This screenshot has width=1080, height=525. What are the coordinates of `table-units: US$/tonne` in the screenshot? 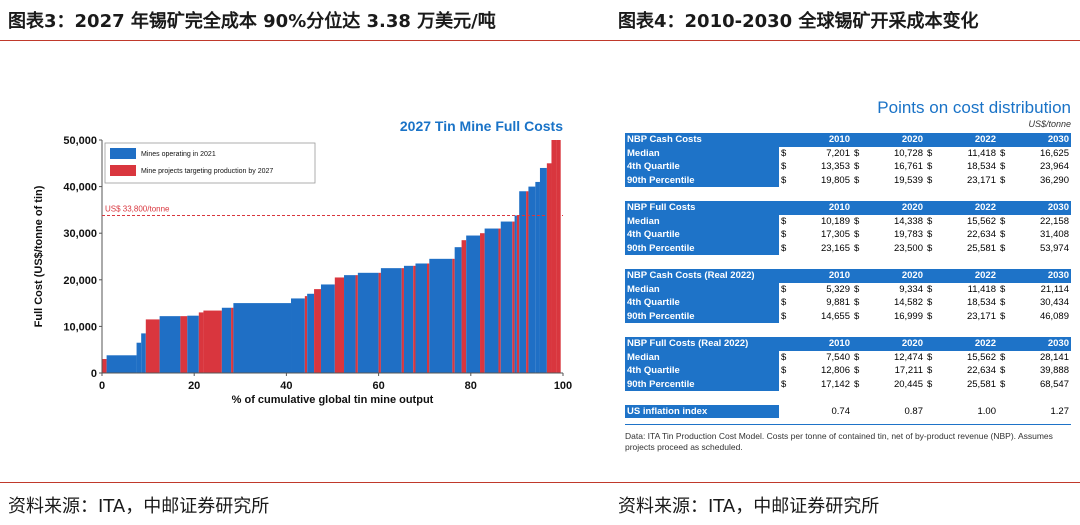 It's located at (1049, 124).